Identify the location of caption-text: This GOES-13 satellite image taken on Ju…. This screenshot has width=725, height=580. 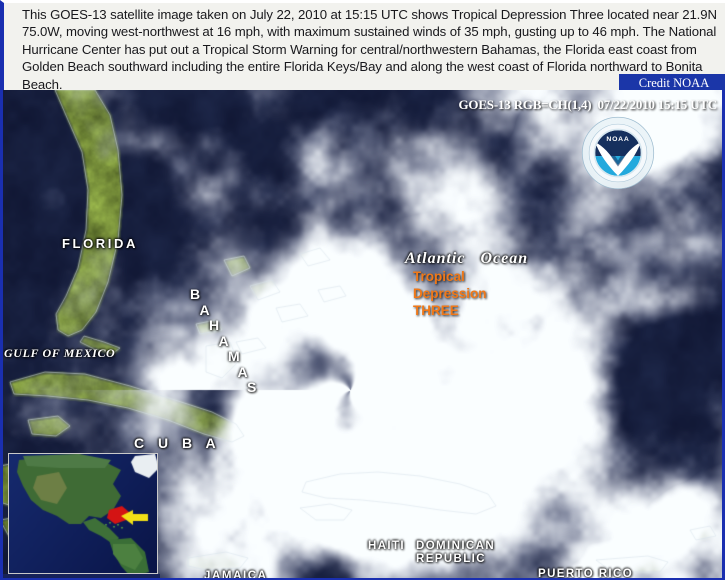
(369, 48).